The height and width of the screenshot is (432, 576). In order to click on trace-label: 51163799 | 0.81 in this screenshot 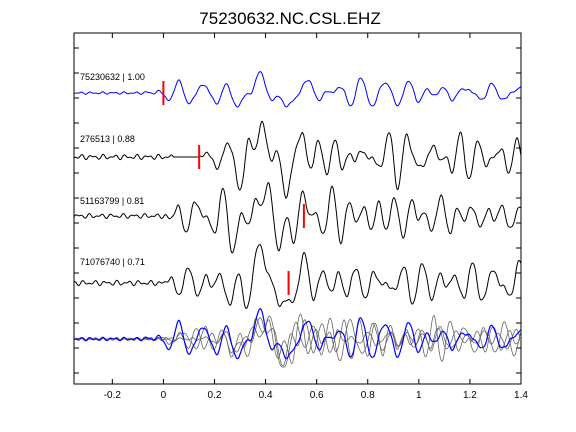, I will do `click(112, 201)`.